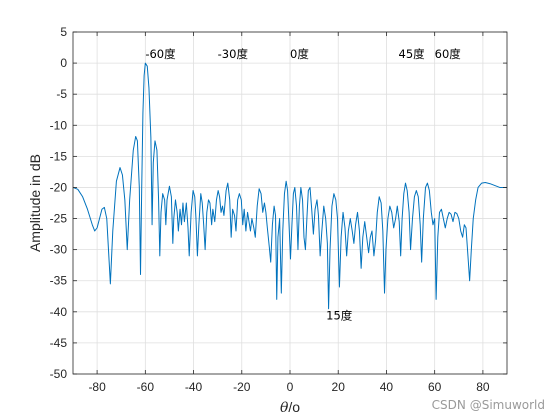 This screenshot has height=420, width=560. Describe the element at coordinates (35, 203) in the screenshot. I see `y-axis-title: Amplitude in dB` at that location.